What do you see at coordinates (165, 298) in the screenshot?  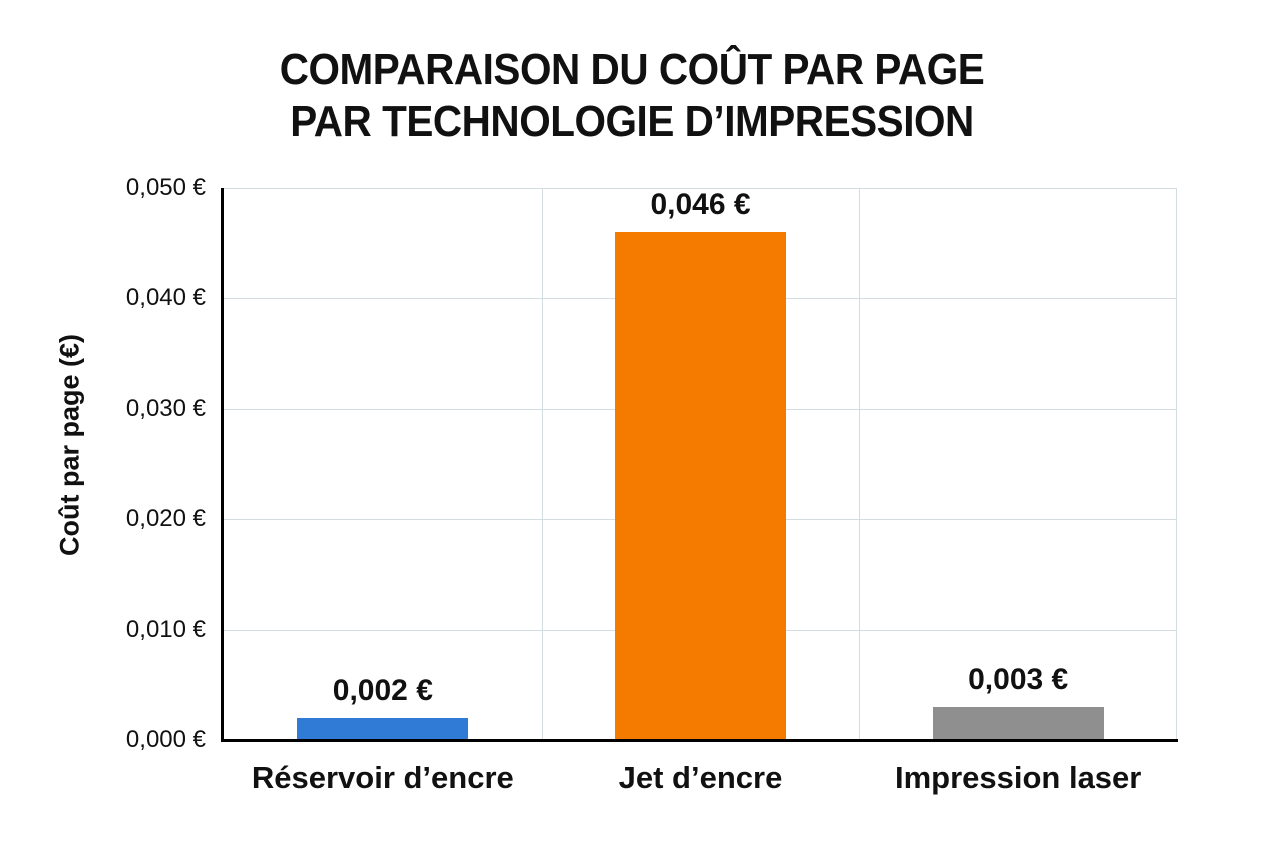 I see `y-tick-label: 0,040 €` at bounding box center [165, 298].